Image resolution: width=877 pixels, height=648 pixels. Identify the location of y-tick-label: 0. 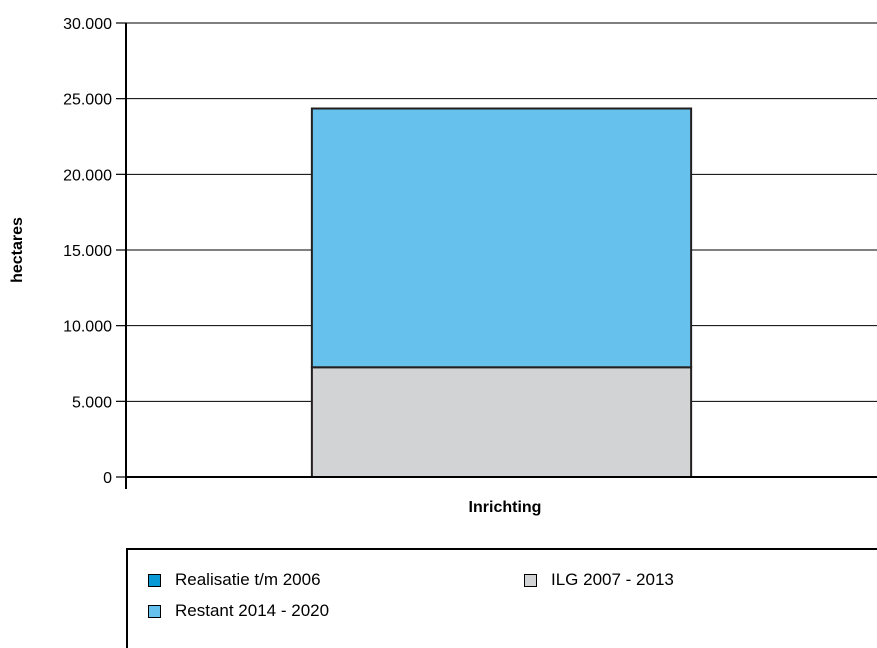
(107, 478).